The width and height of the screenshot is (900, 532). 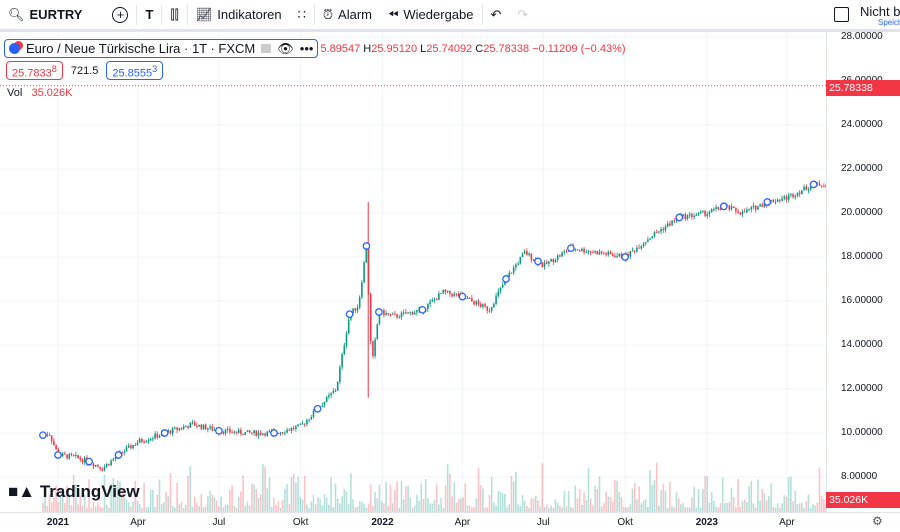 What do you see at coordinates (302, 15) in the screenshot?
I see `templates-button: ∷` at bounding box center [302, 15].